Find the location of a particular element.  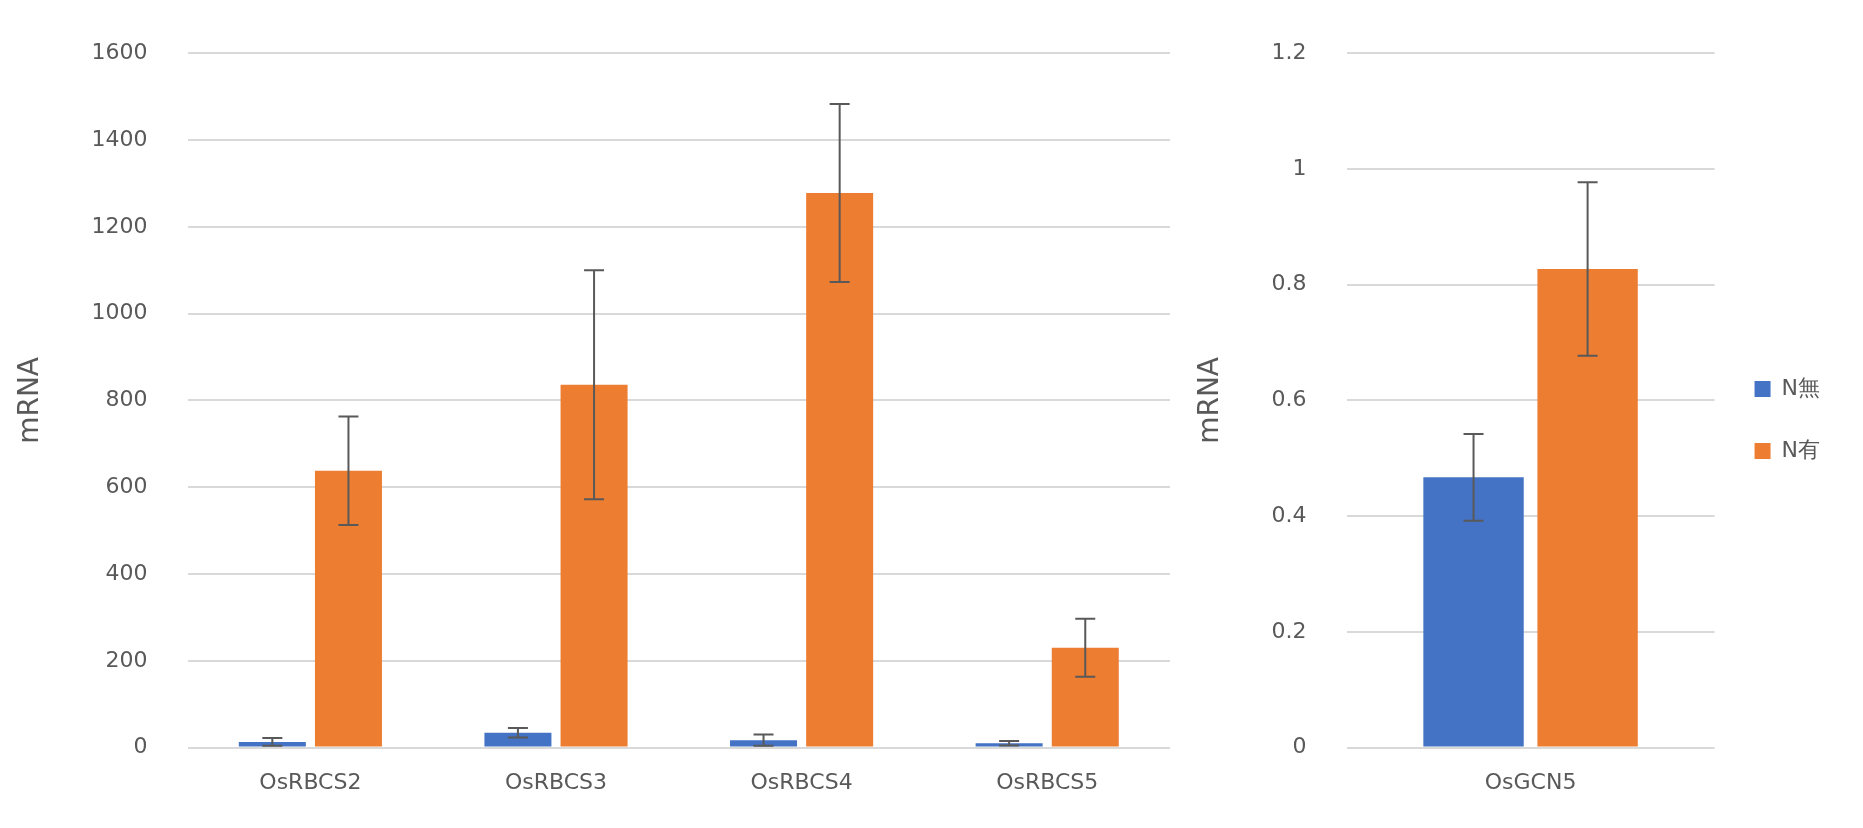

y-tick-label: 1.2 is located at coordinates (1289, 51).